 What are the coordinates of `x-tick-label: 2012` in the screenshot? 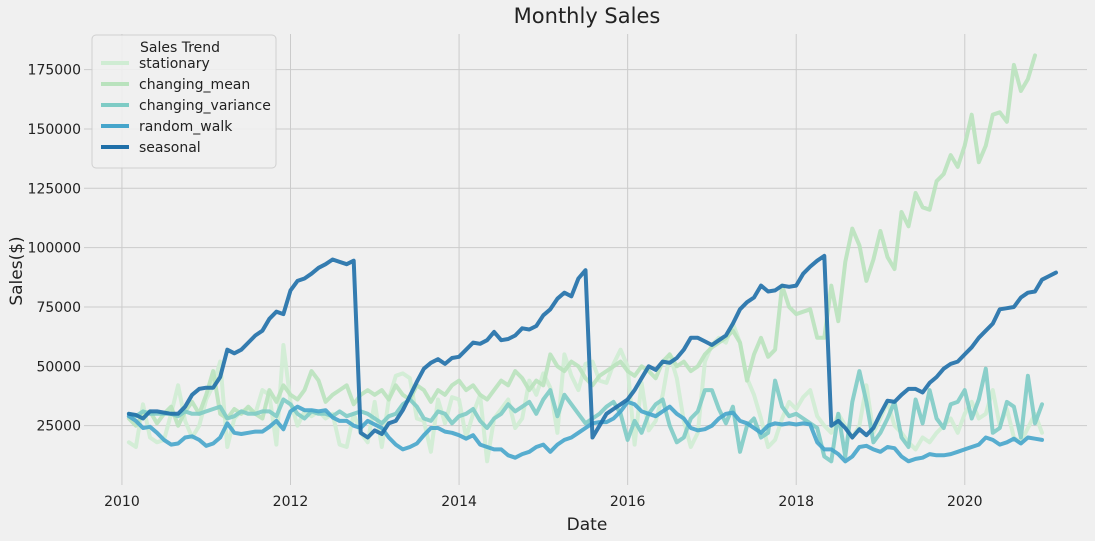 It's located at (291, 502).